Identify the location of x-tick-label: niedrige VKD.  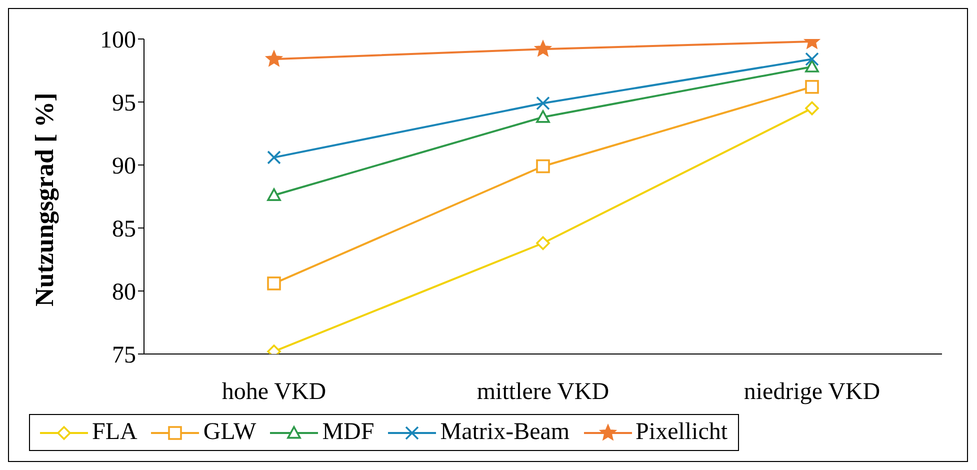
(812, 392).